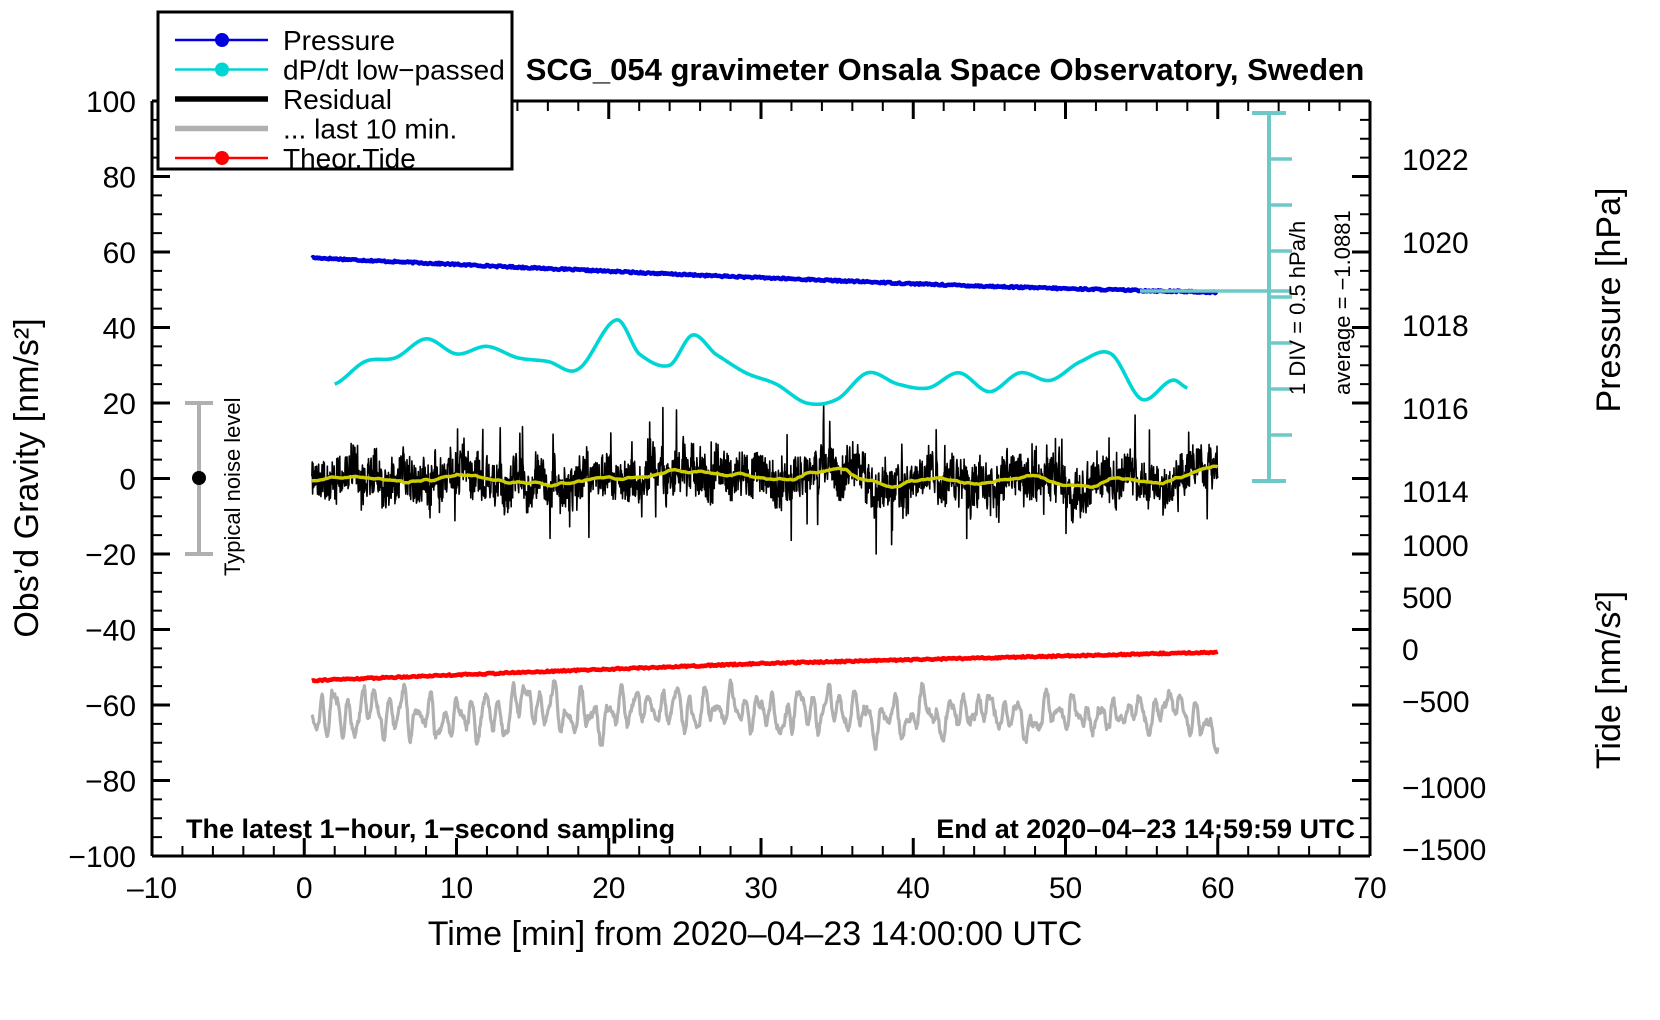 The height and width of the screenshot is (1020, 1660). What do you see at coordinates (199, 478) in the screenshot?
I see `noise-bar-center-dot` at bounding box center [199, 478].